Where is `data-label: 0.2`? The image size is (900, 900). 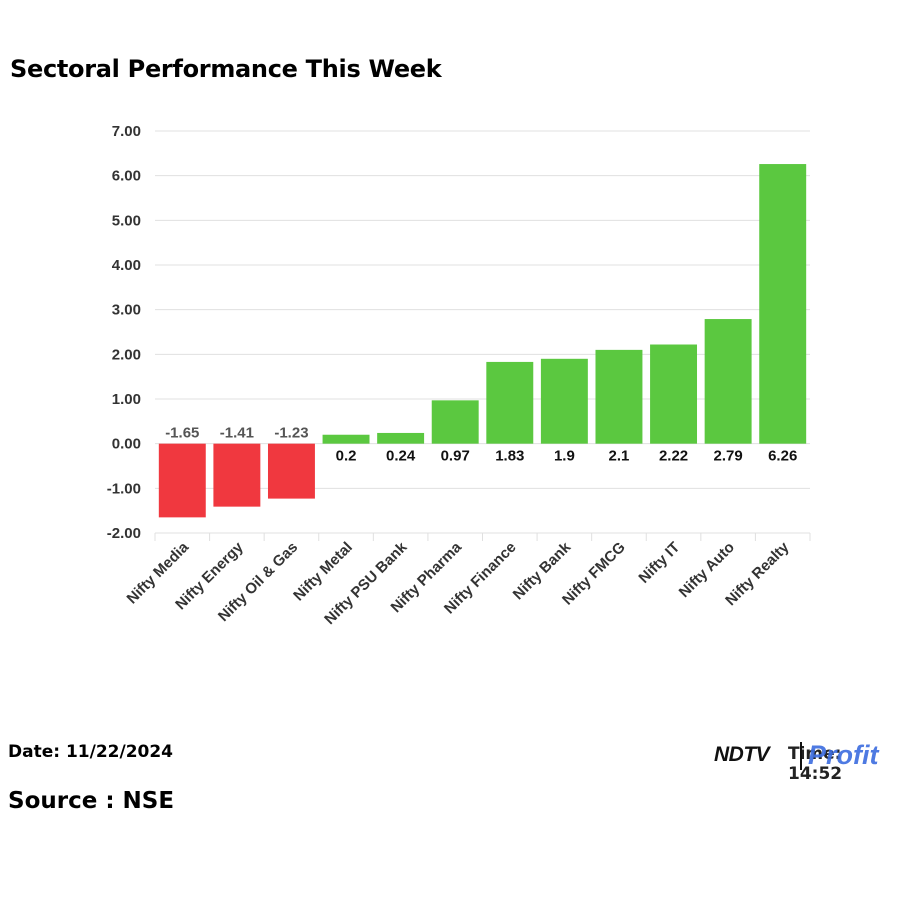
data-label: 0.2 is located at coordinates (346, 456).